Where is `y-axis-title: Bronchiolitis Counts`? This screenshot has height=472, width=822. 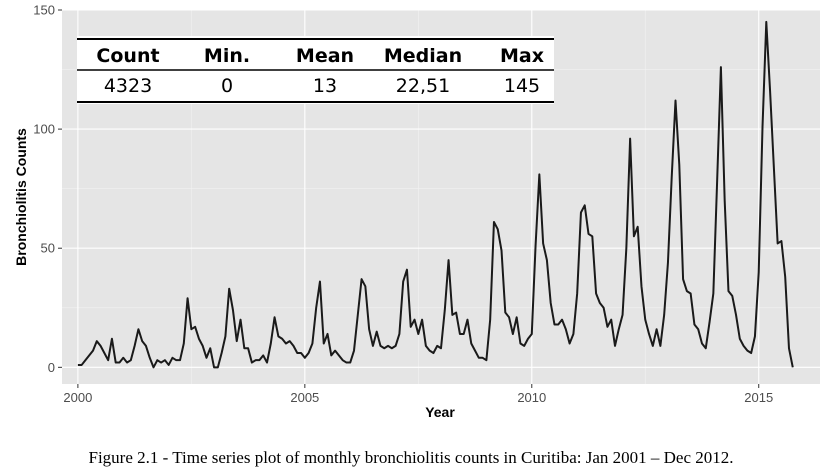
y-axis-title: Bronchiolitis Counts is located at coordinates (21, 197).